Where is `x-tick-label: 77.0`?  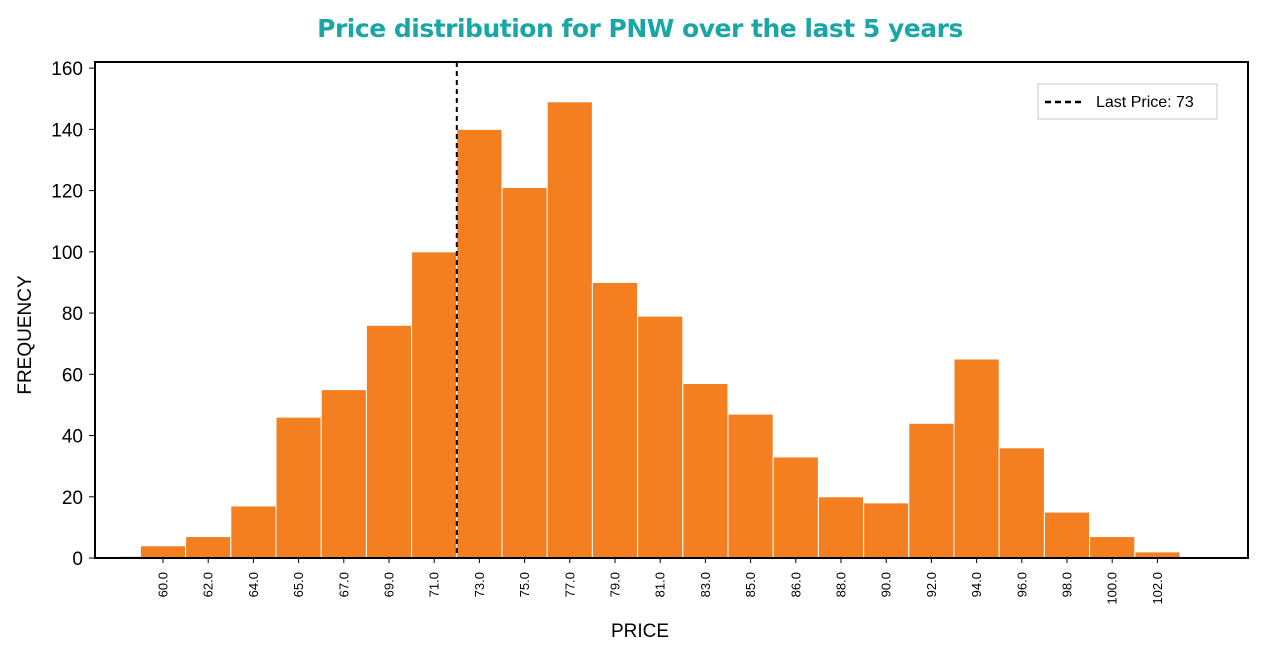 x-tick-label: 77.0 is located at coordinates (569, 584).